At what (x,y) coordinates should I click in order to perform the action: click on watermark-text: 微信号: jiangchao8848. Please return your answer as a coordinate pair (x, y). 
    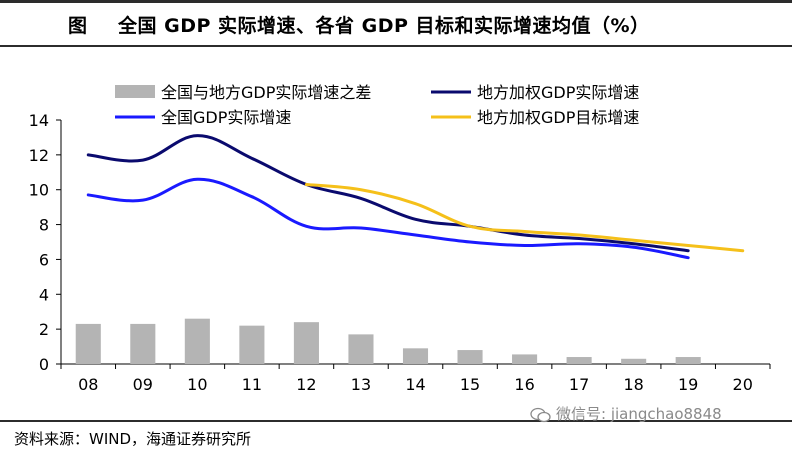
    Looking at the image, I should click on (639, 414).